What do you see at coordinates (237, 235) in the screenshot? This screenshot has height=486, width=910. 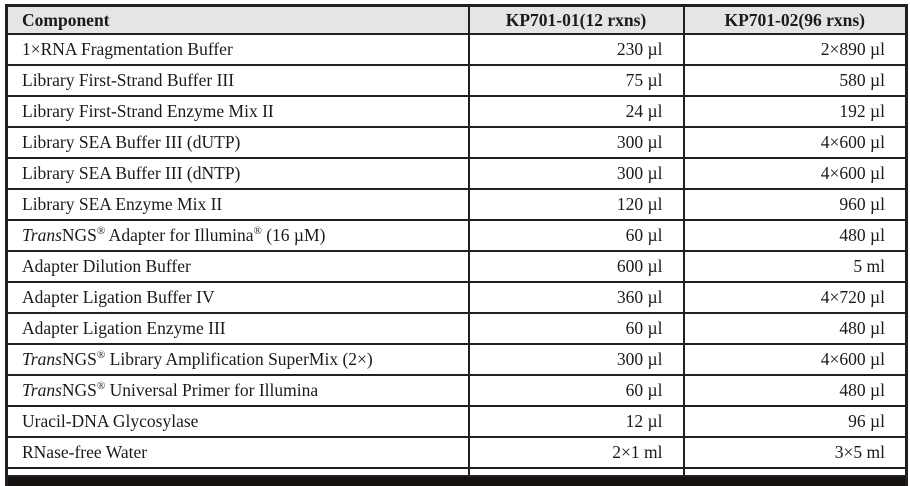 I see `component-cell: TransNGS® Adapter for Illumina® (16 µM)` at bounding box center [237, 235].